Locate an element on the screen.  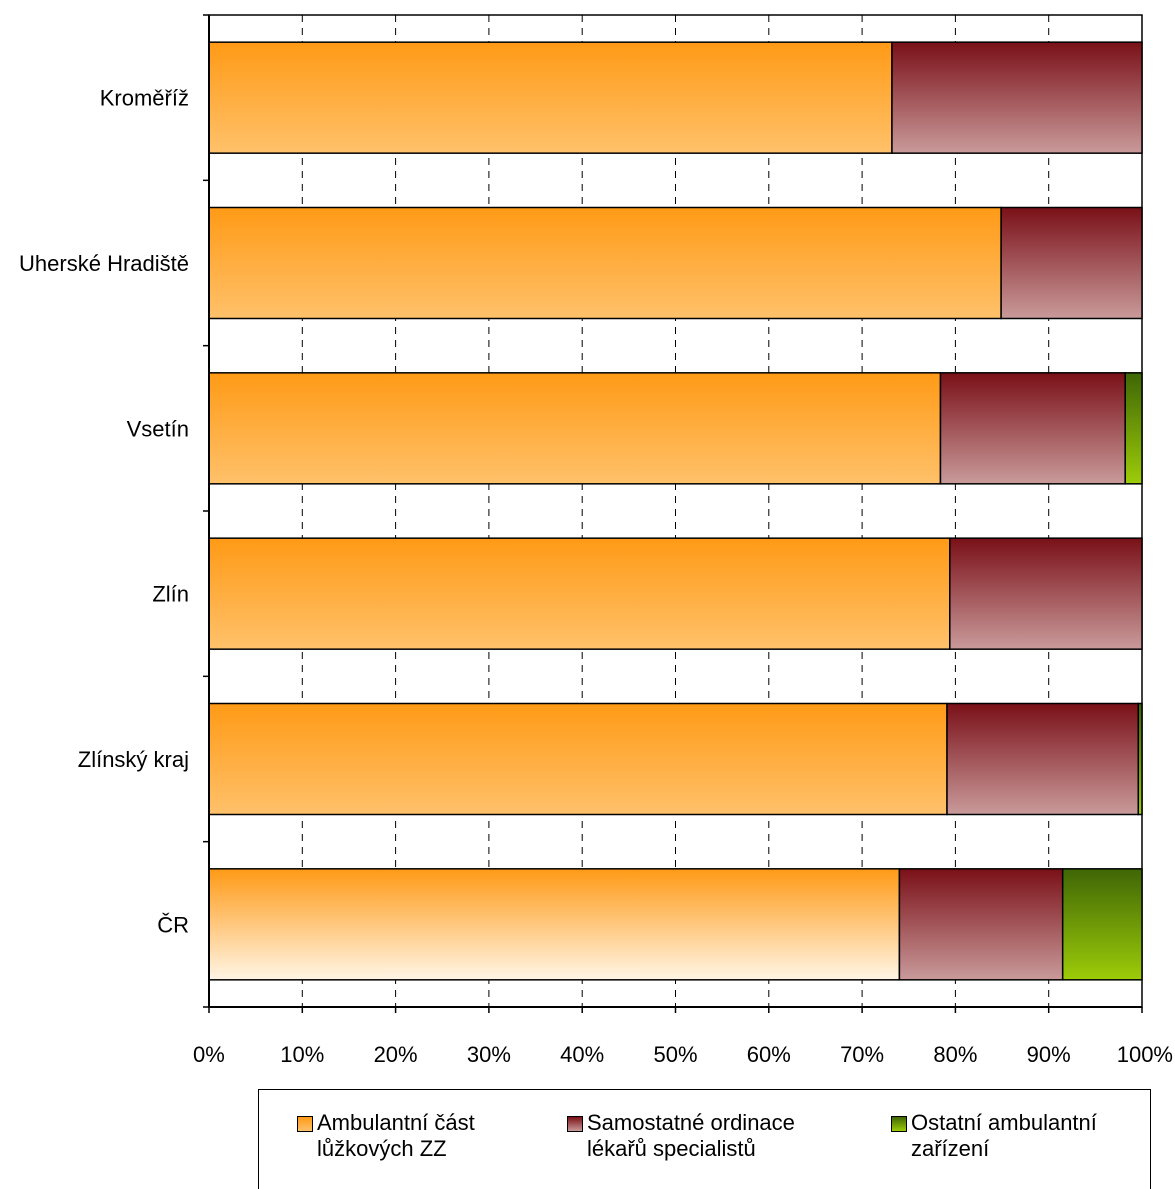
legend-label-ambulantni-cast: Ambulantní část lůžkových ZZ is located at coordinates (396, 1135).